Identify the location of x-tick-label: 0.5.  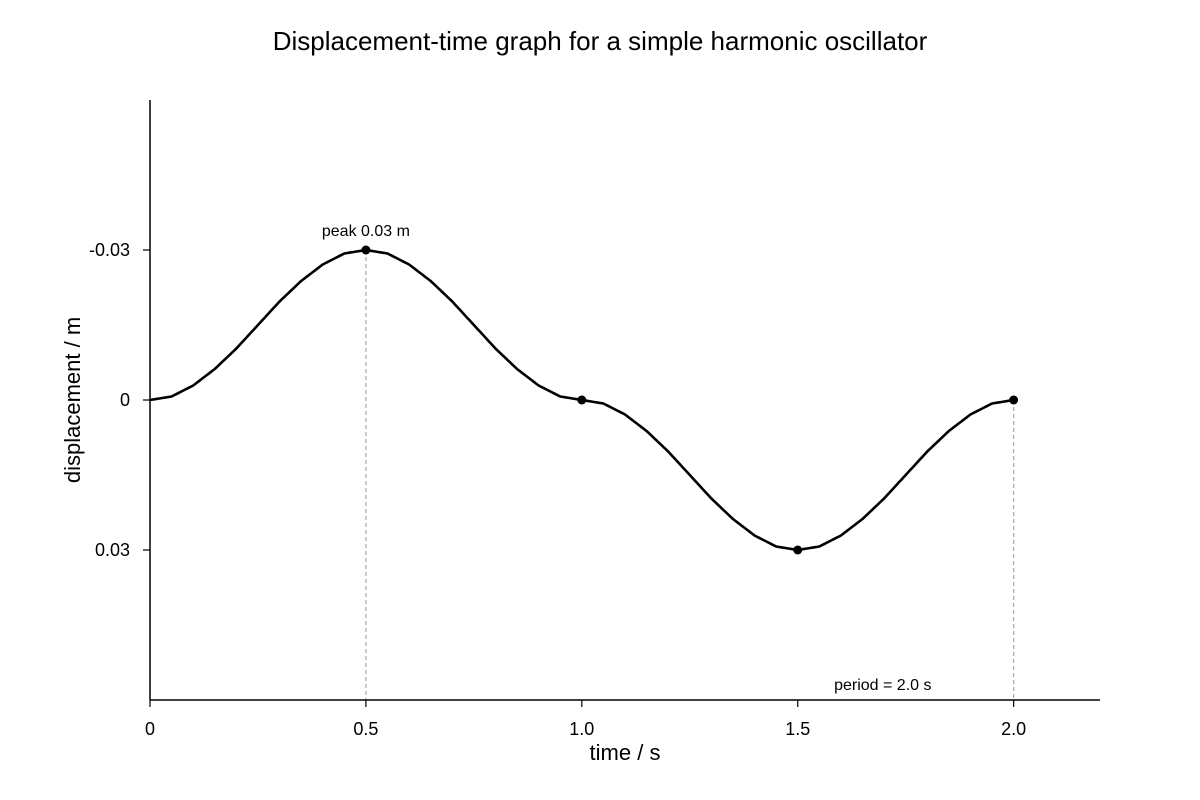
(365, 729).